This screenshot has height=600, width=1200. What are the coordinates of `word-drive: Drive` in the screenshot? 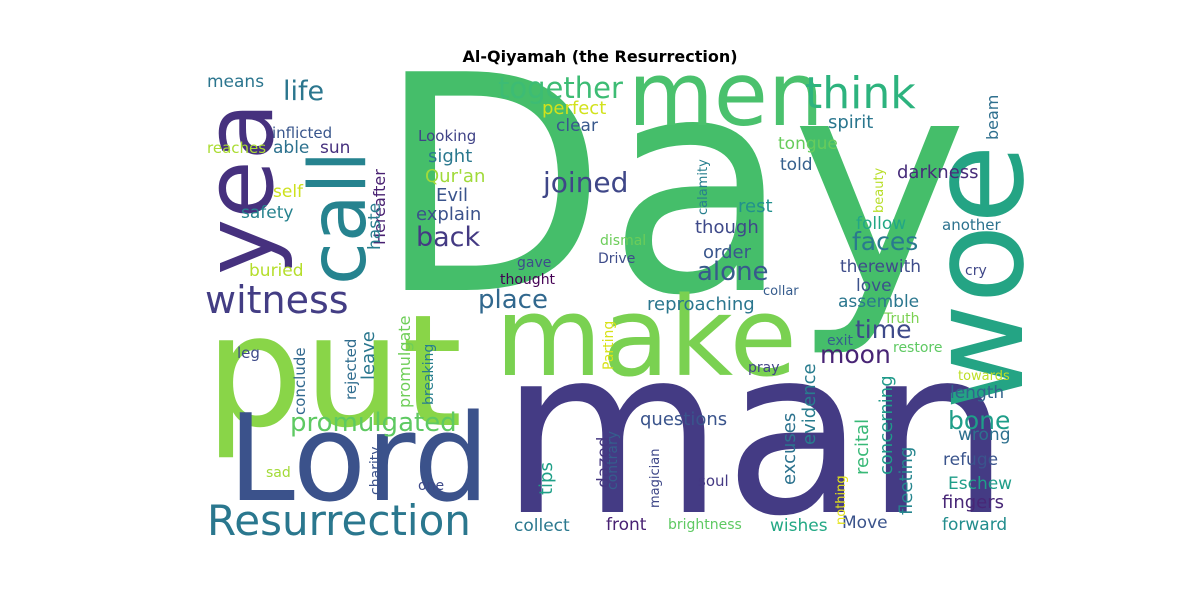 It's located at (616, 259).